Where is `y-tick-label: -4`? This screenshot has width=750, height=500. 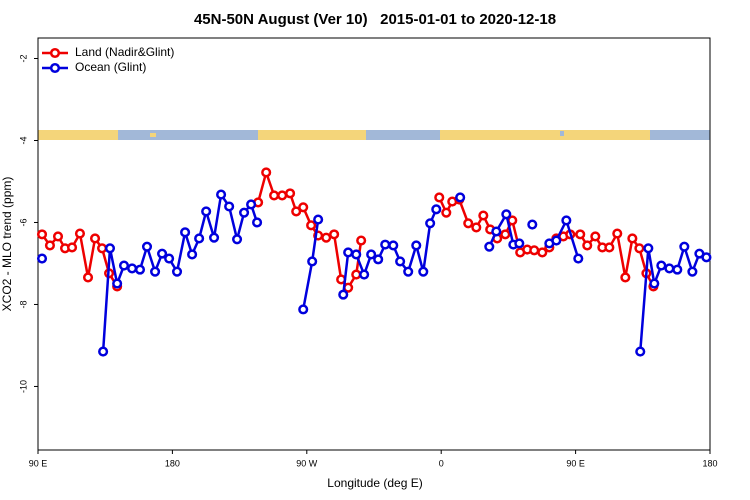
y-tick-label: -4 is located at coordinates (23, 140).